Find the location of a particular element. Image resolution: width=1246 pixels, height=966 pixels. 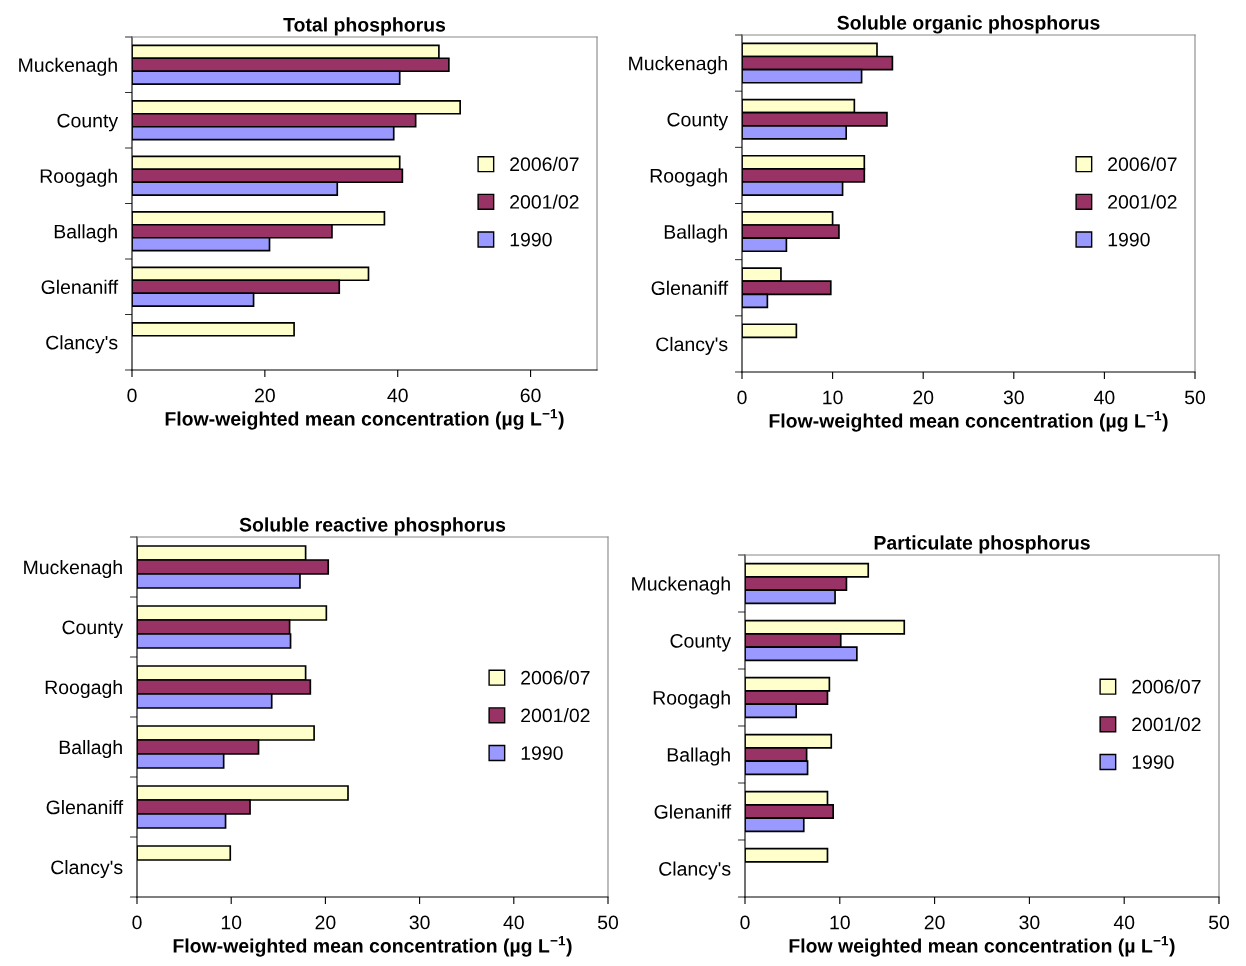

chart-title: Particulate phosphorus is located at coordinates (982, 544).